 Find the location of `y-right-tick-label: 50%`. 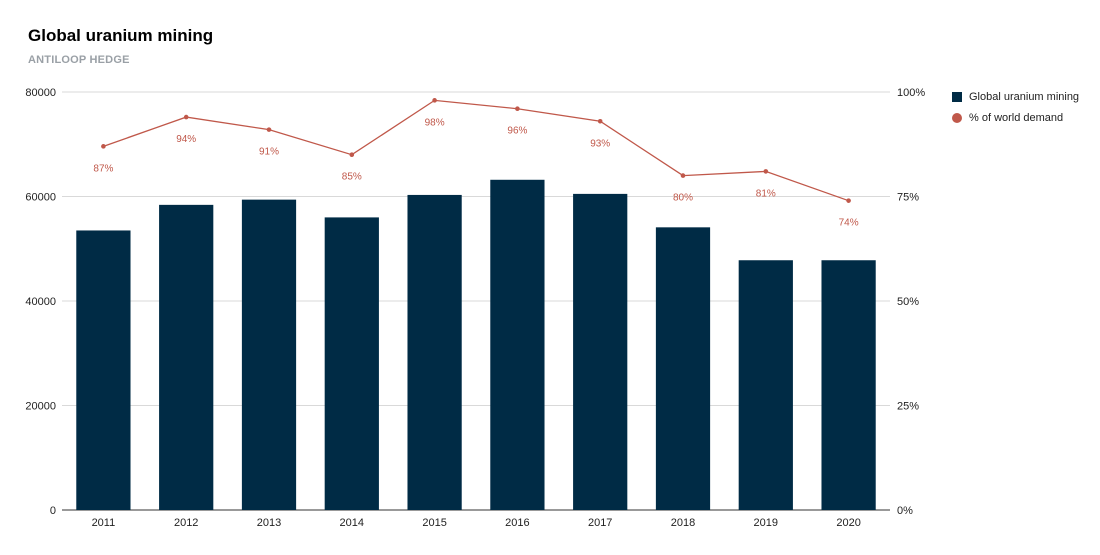

y-right-tick-label: 50% is located at coordinates (908, 302).